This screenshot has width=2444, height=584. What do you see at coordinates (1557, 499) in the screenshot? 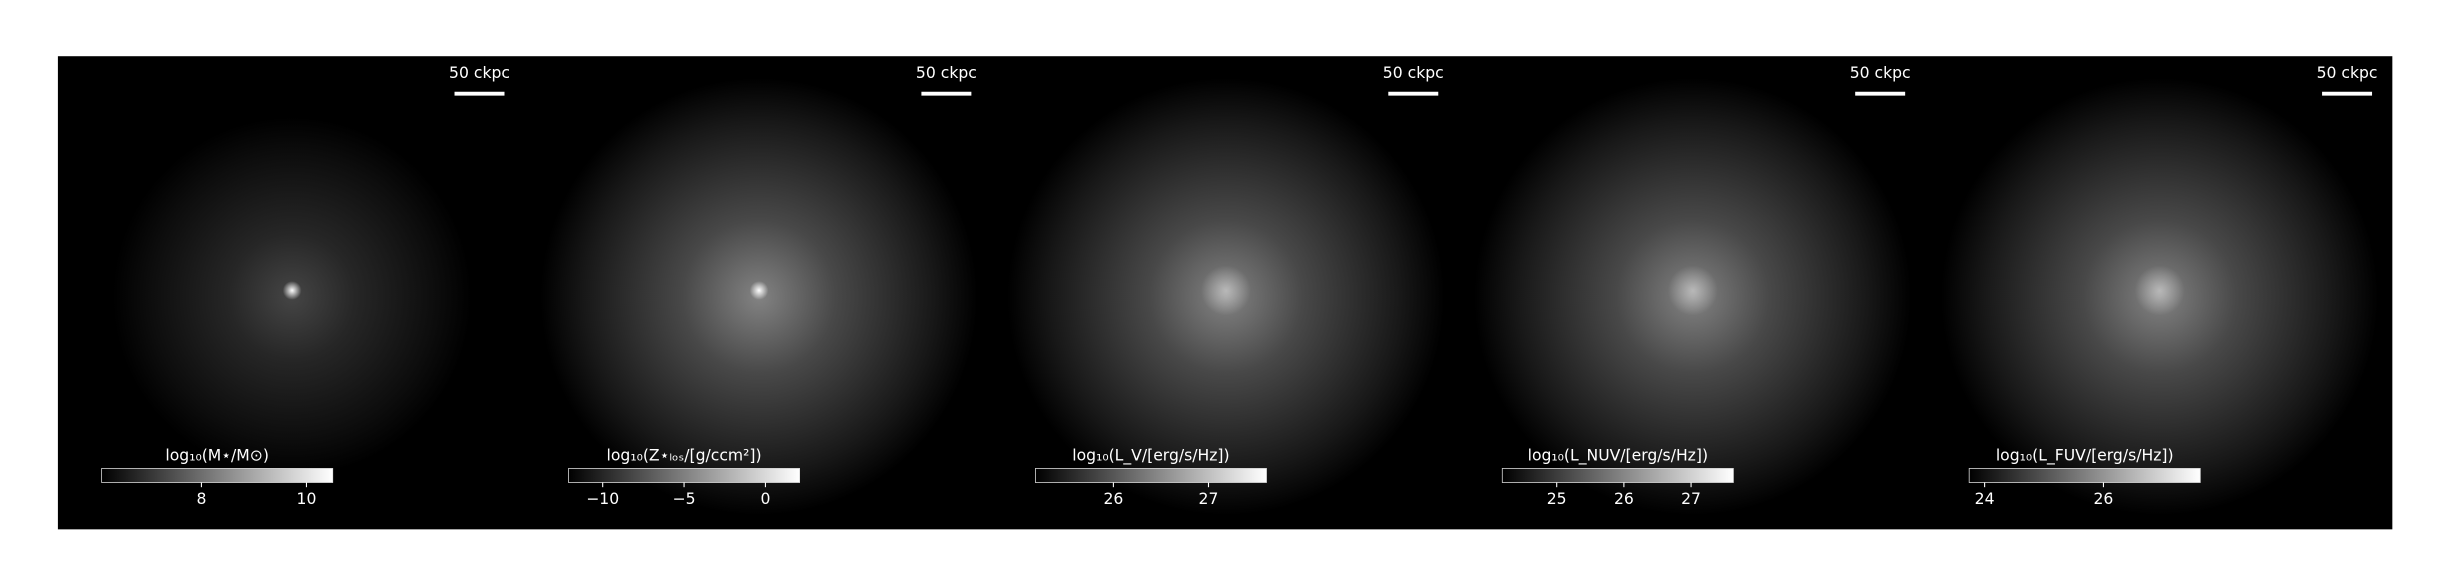
I see `colorbar-tick-label: 25` at bounding box center [1557, 499].